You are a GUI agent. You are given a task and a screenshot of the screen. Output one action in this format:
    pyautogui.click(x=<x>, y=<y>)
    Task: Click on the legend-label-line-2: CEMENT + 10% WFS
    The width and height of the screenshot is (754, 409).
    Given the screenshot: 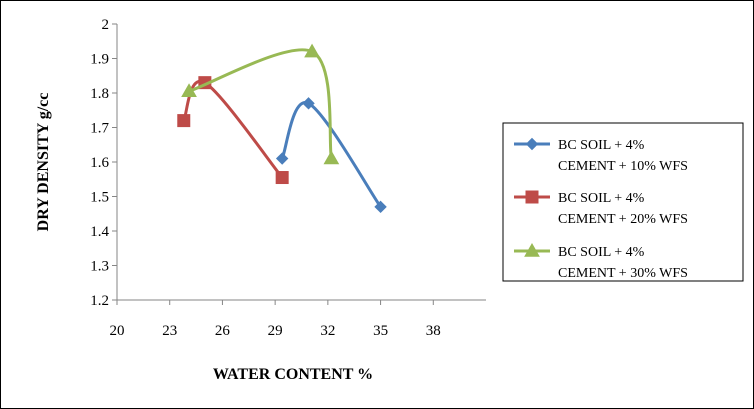 What is the action you would take?
    pyautogui.click(x=623, y=166)
    